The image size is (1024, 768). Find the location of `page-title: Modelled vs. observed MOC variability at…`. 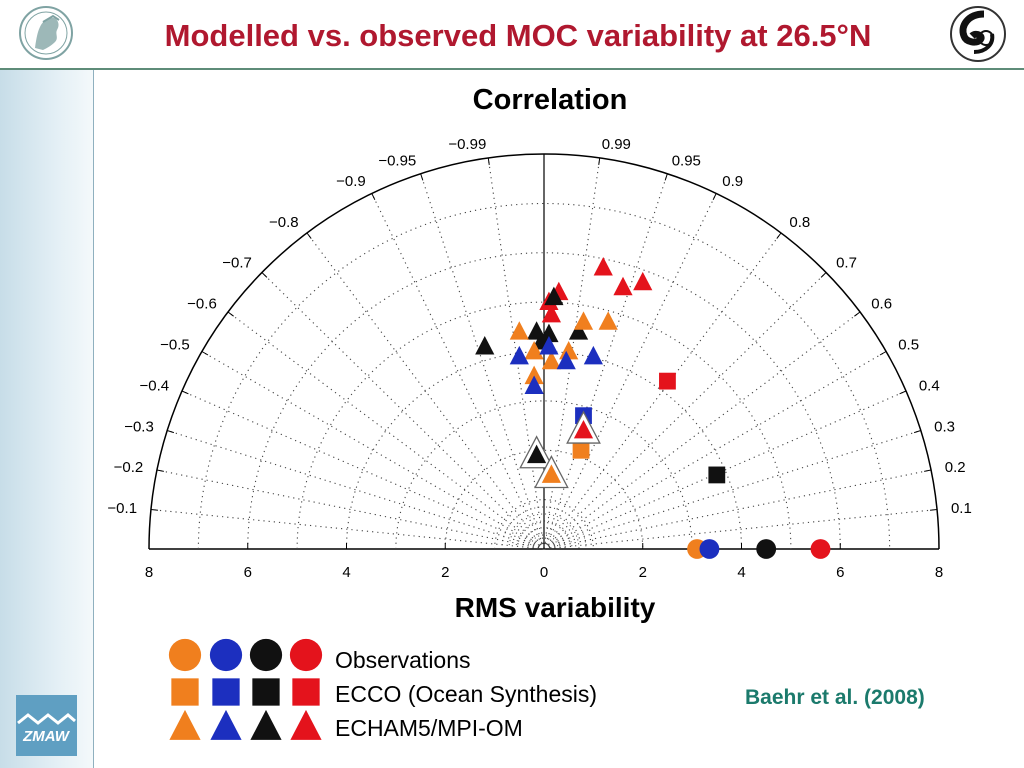

page-title: Modelled vs. observed MOC variability at… is located at coordinates (518, 35).